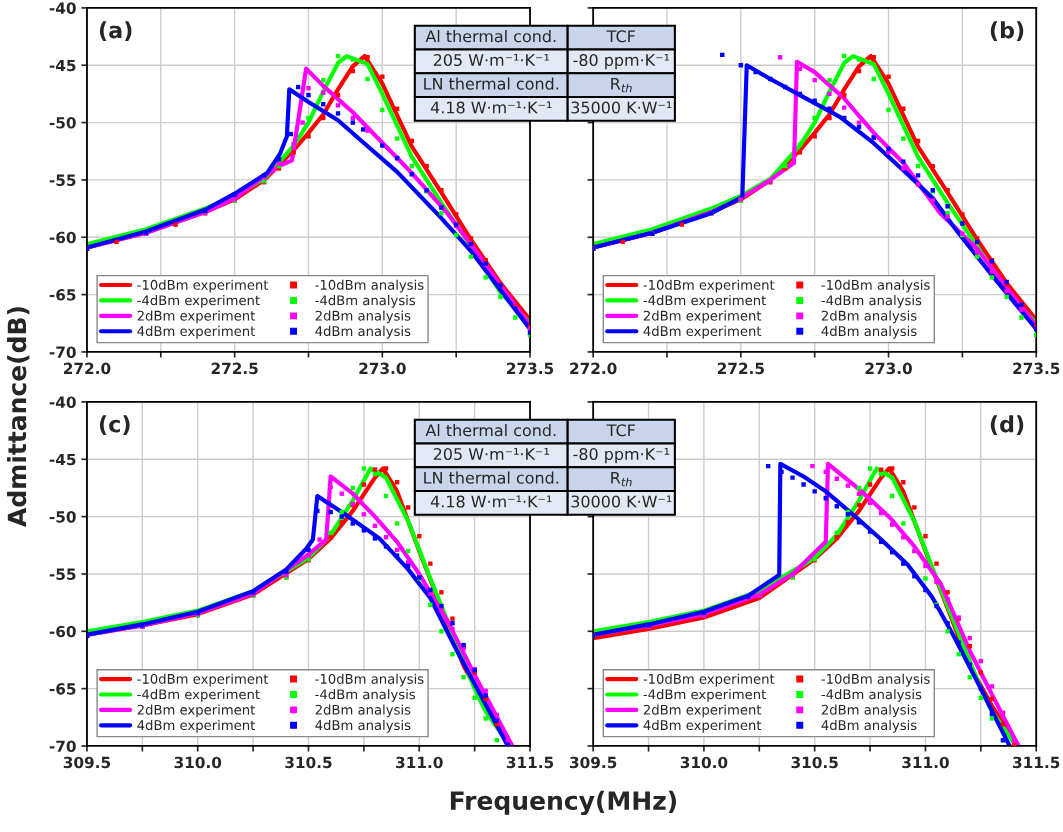  What do you see at coordinates (115, 31) in the screenshot?
I see `text: (a)` at bounding box center [115, 31].